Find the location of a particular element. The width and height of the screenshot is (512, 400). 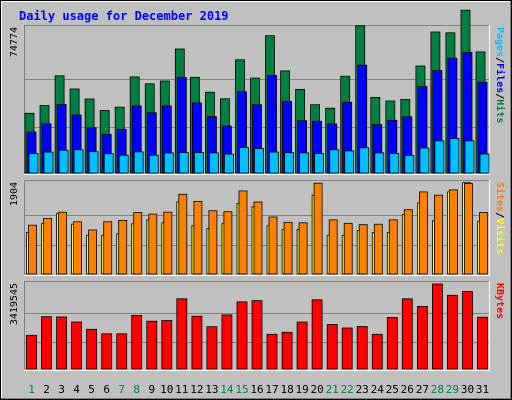

legend-kbytes: KBytes is located at coordinates (499, 301).